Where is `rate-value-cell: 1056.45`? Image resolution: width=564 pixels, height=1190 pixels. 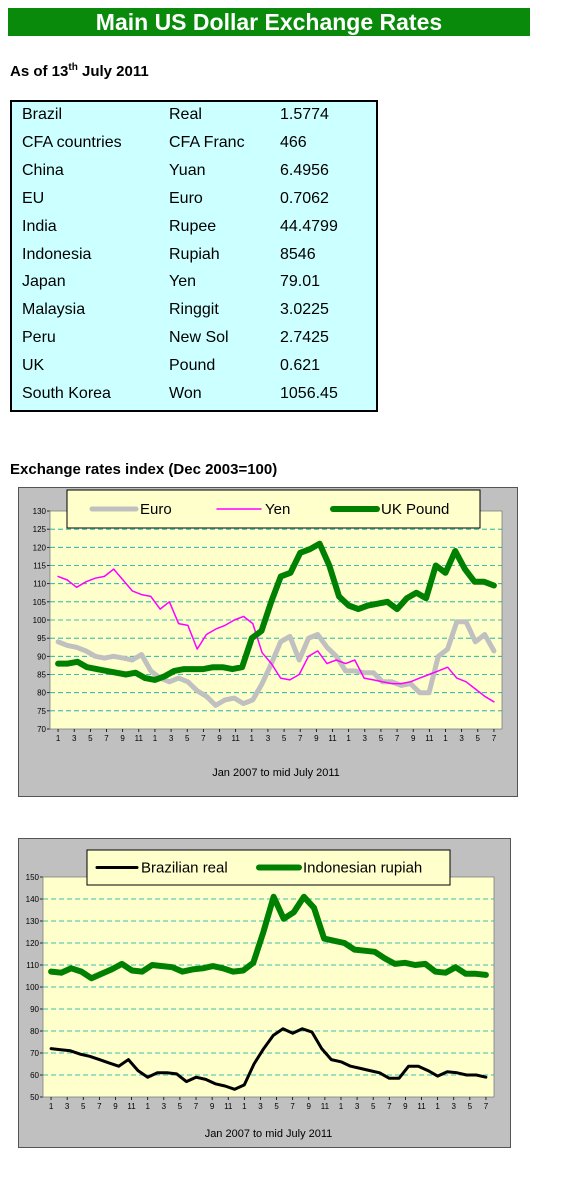
rate-value-cell: 1056.45 is located at coordinates (309, 393).